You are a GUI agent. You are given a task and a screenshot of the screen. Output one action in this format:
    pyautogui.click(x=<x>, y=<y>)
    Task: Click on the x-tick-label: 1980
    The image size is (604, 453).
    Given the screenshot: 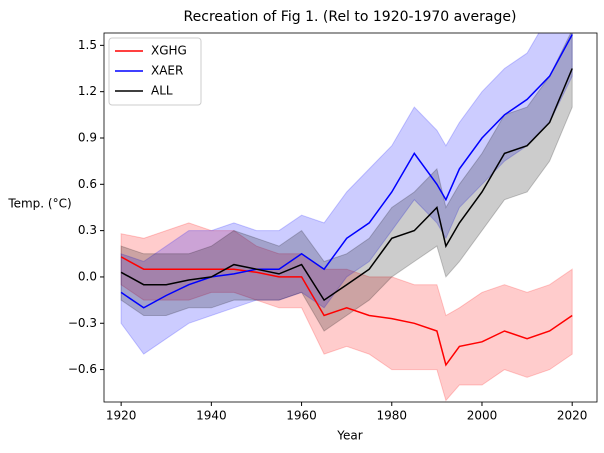 What is the action you would take?
    pyautogui.click(x=391, y=416)
    